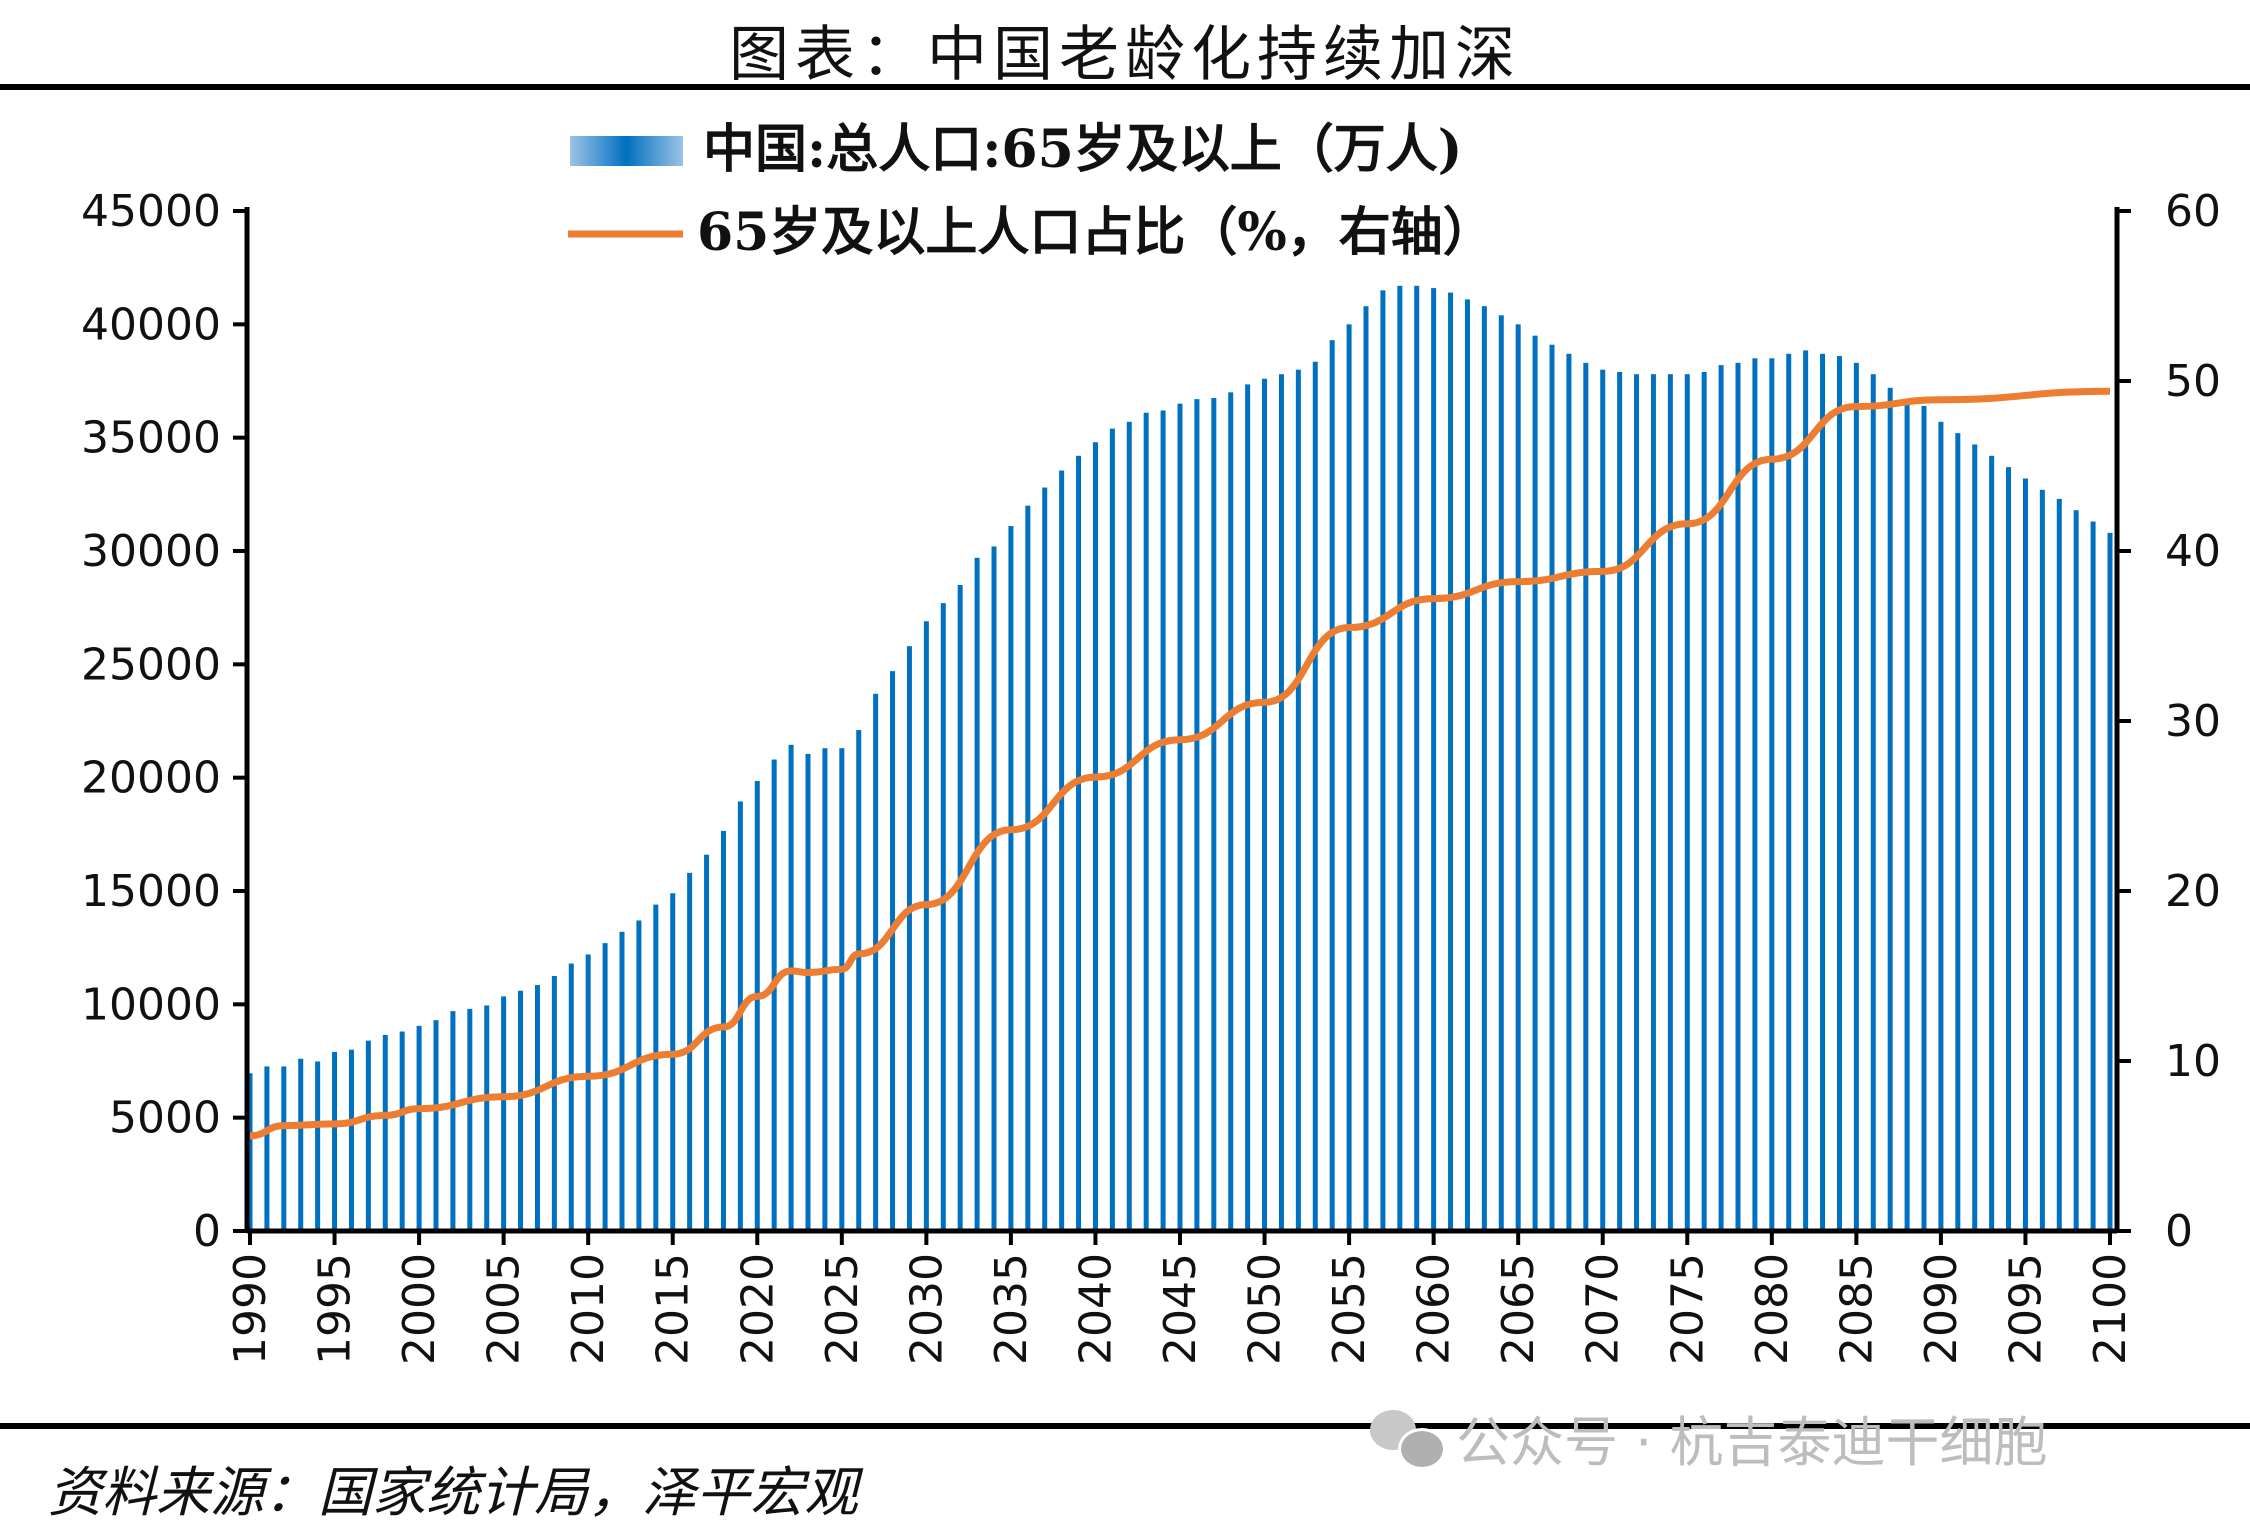 This screenshot has height=1527, width=2250. I want to click on bar-2091, so click(1958, 832).